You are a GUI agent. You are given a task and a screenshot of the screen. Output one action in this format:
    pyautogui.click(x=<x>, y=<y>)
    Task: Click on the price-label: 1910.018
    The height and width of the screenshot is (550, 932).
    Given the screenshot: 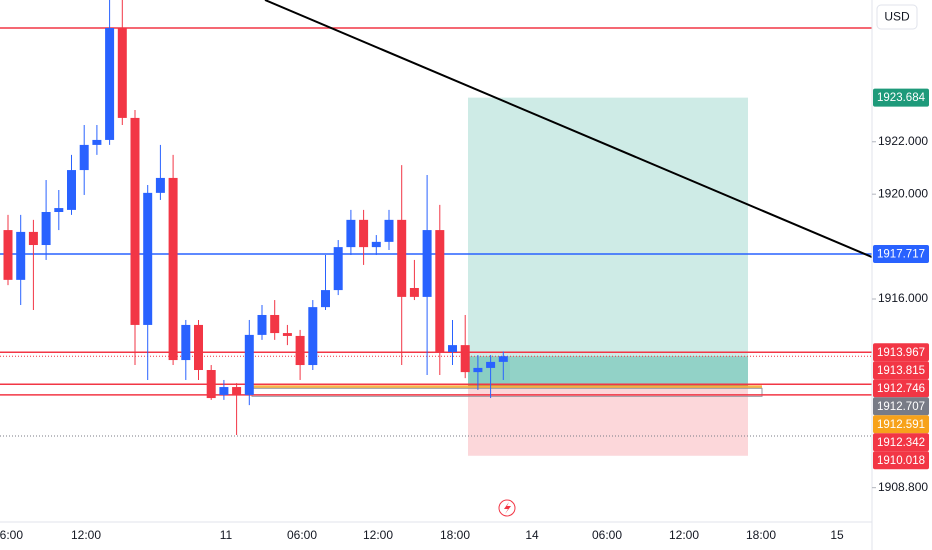 What is the action you would take?
    pyautogui.click(x=901, y=461)
    